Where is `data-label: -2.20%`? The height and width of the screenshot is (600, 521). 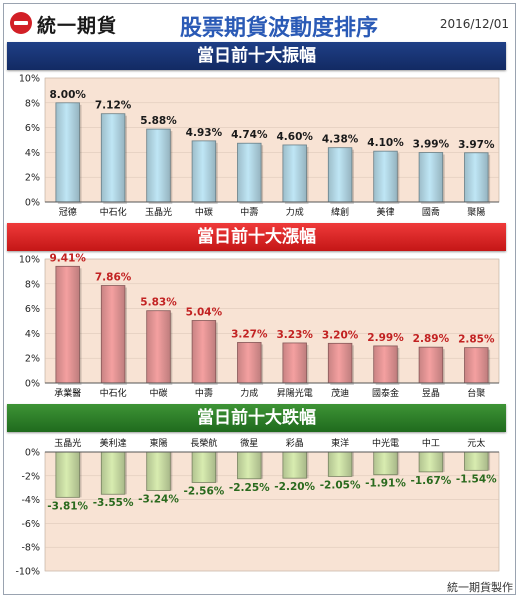 data-label: -2.20% is located at coordinates (294, 487).